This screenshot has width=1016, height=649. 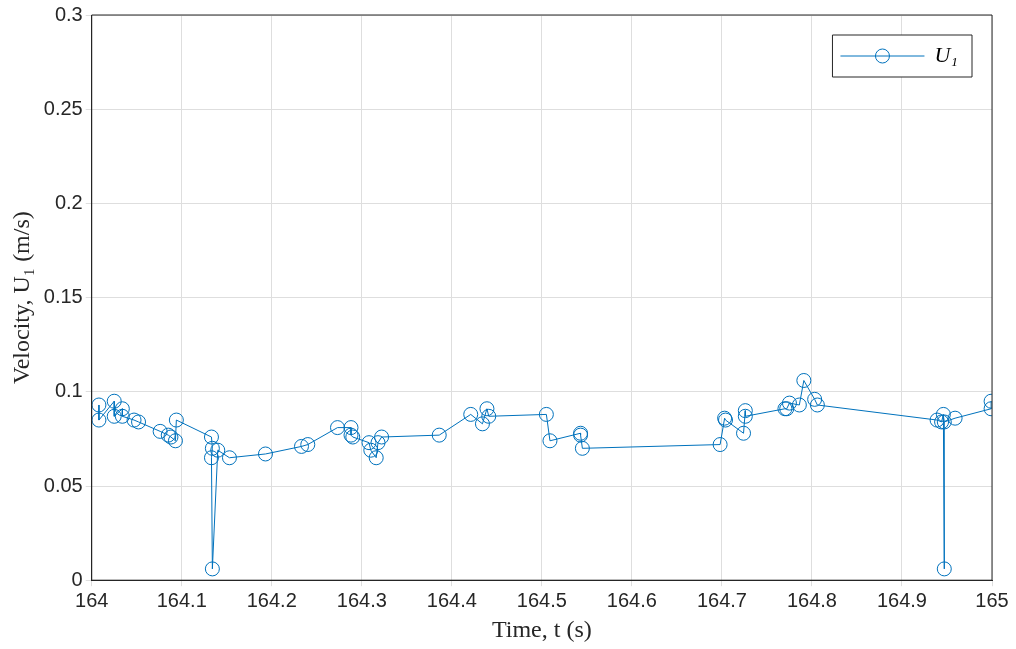 What do you see at coordinates (68, 13) in the screenshot?
I see `y-tick-label: 0.3` at bounding box center [68, 13].